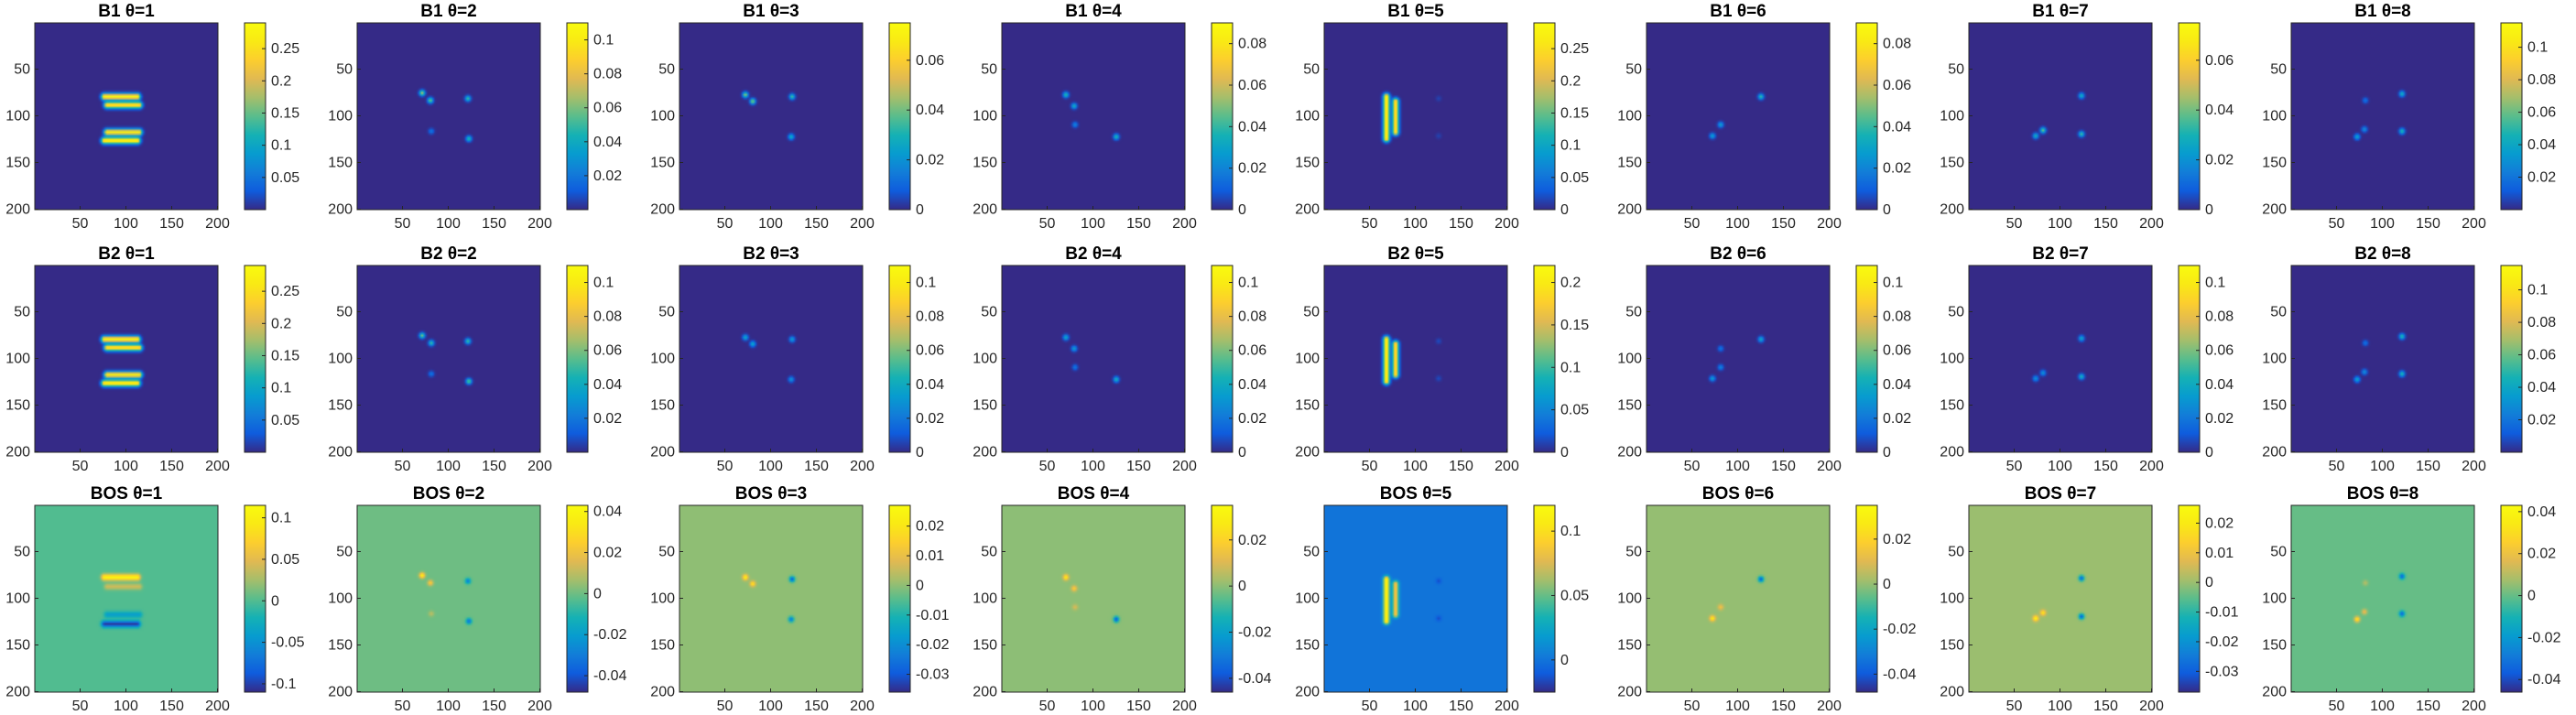 This screenshot has height=715, width=2576. I want to click on colorbar-tick-label: -0.1, so click(284, 684).